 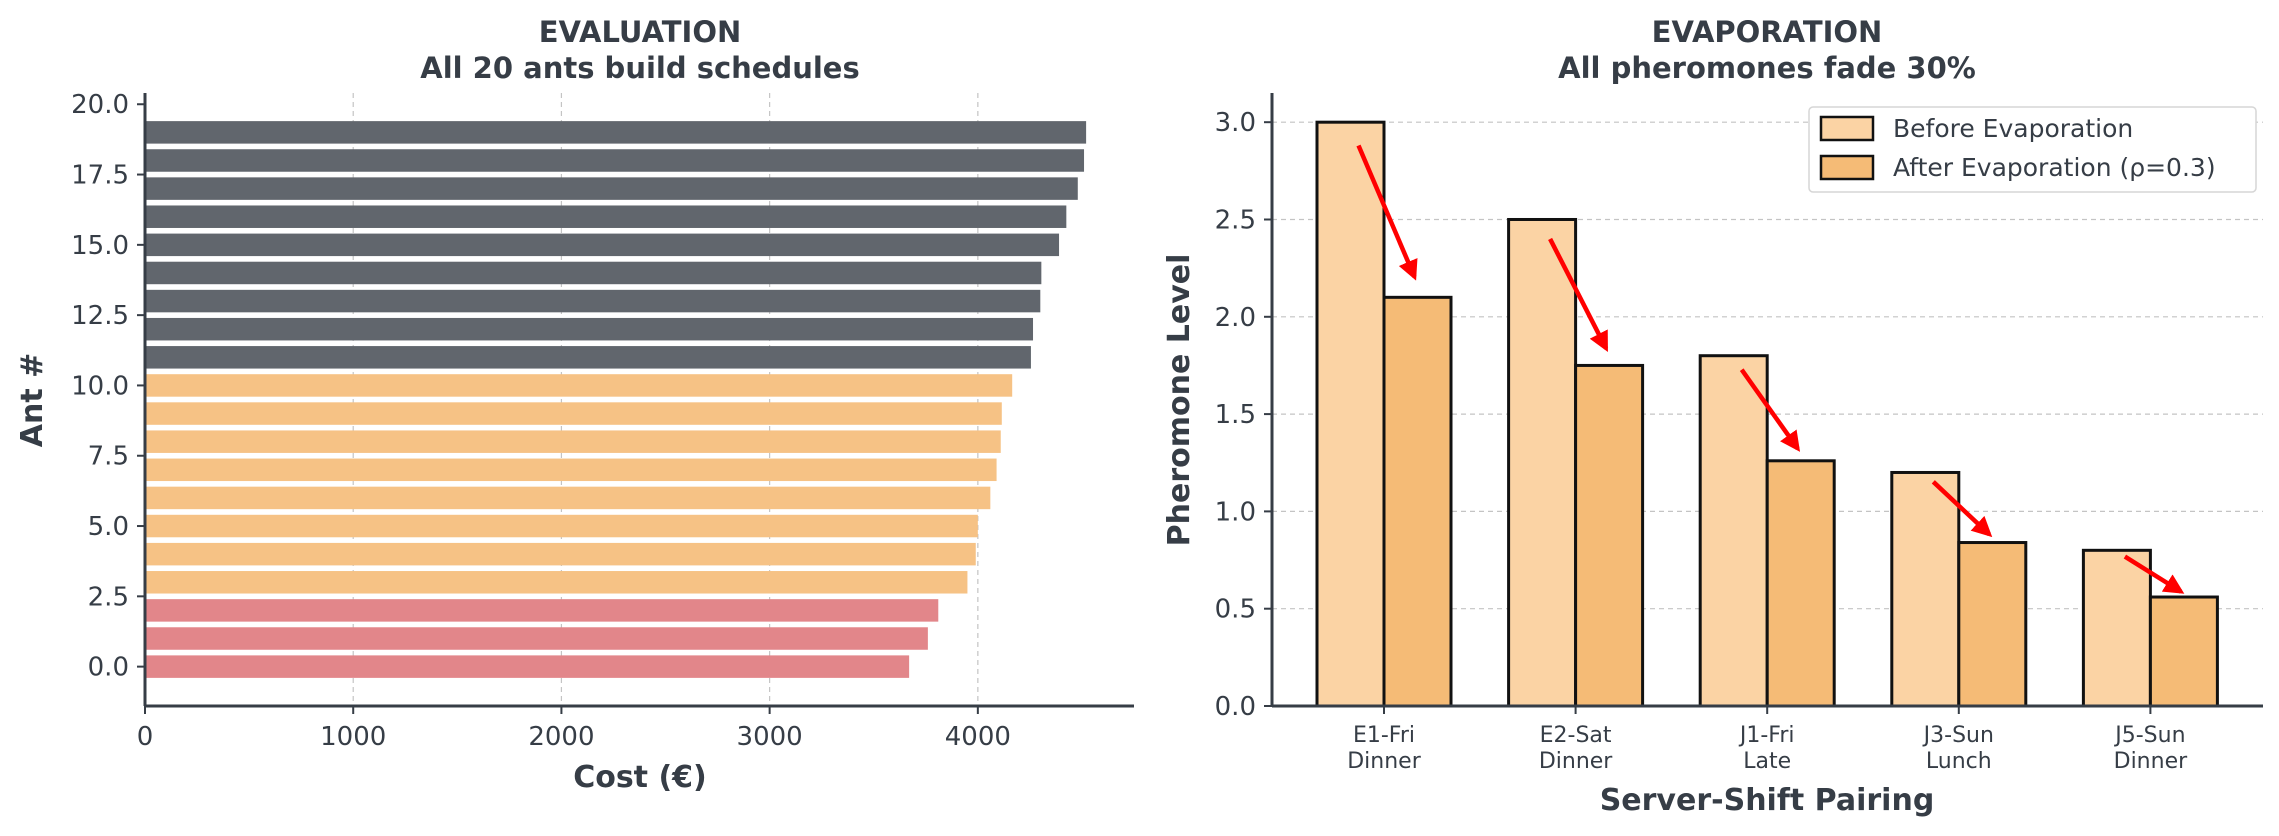 I want to click on x-axis-label: Server-Shift Pairing, so click(x=1767, y=800).